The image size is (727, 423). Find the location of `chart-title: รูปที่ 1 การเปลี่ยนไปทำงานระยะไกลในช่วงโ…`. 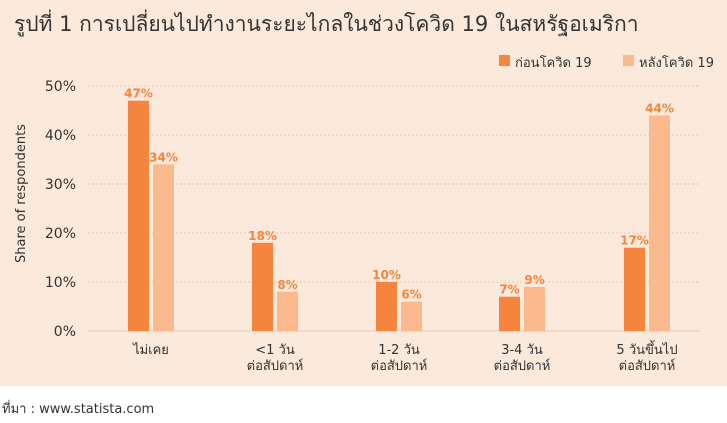

chart-title: รูปที่ 1 การเปลี่ยนไปทำงานระยะไกลในช่วงโ… is located at coordinates (326, 24).